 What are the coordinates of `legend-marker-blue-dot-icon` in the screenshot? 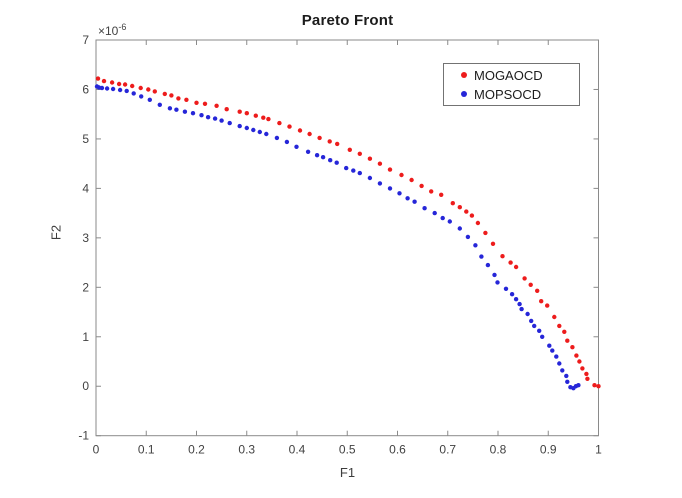 It's located at (464, 94).